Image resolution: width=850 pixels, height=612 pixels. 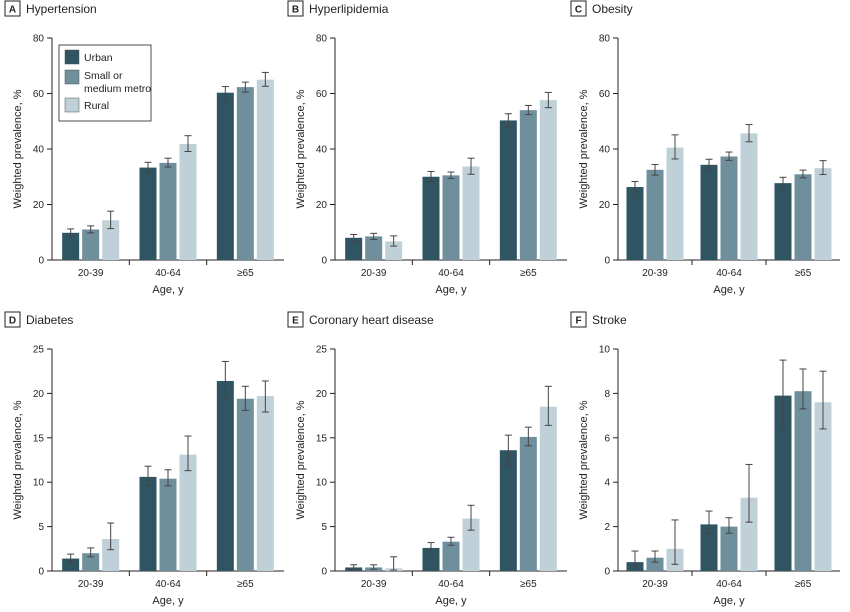 What do you see at coordinates (41, 527) in the screenshot?
I see `y-tick-label: 5` at bounding box center [41, 527].